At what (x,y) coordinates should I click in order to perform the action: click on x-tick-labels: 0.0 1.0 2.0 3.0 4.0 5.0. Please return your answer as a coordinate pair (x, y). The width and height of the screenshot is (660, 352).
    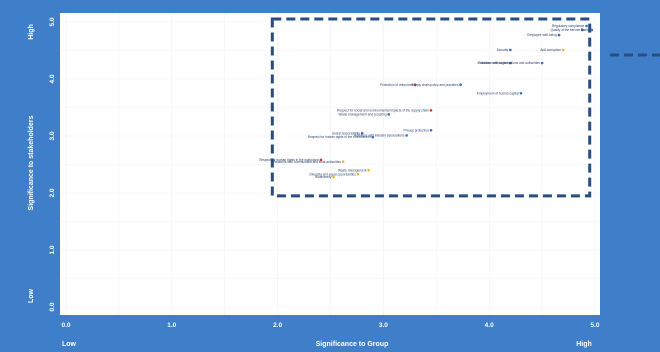
    Looking at the image, I should click on (330, 325).